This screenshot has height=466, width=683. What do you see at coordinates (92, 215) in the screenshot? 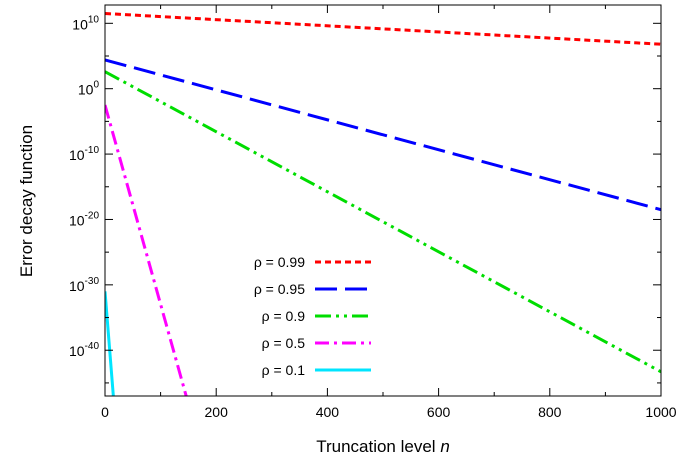
I see `y-tick-exponent: -20` at bounding box center [92, 215].